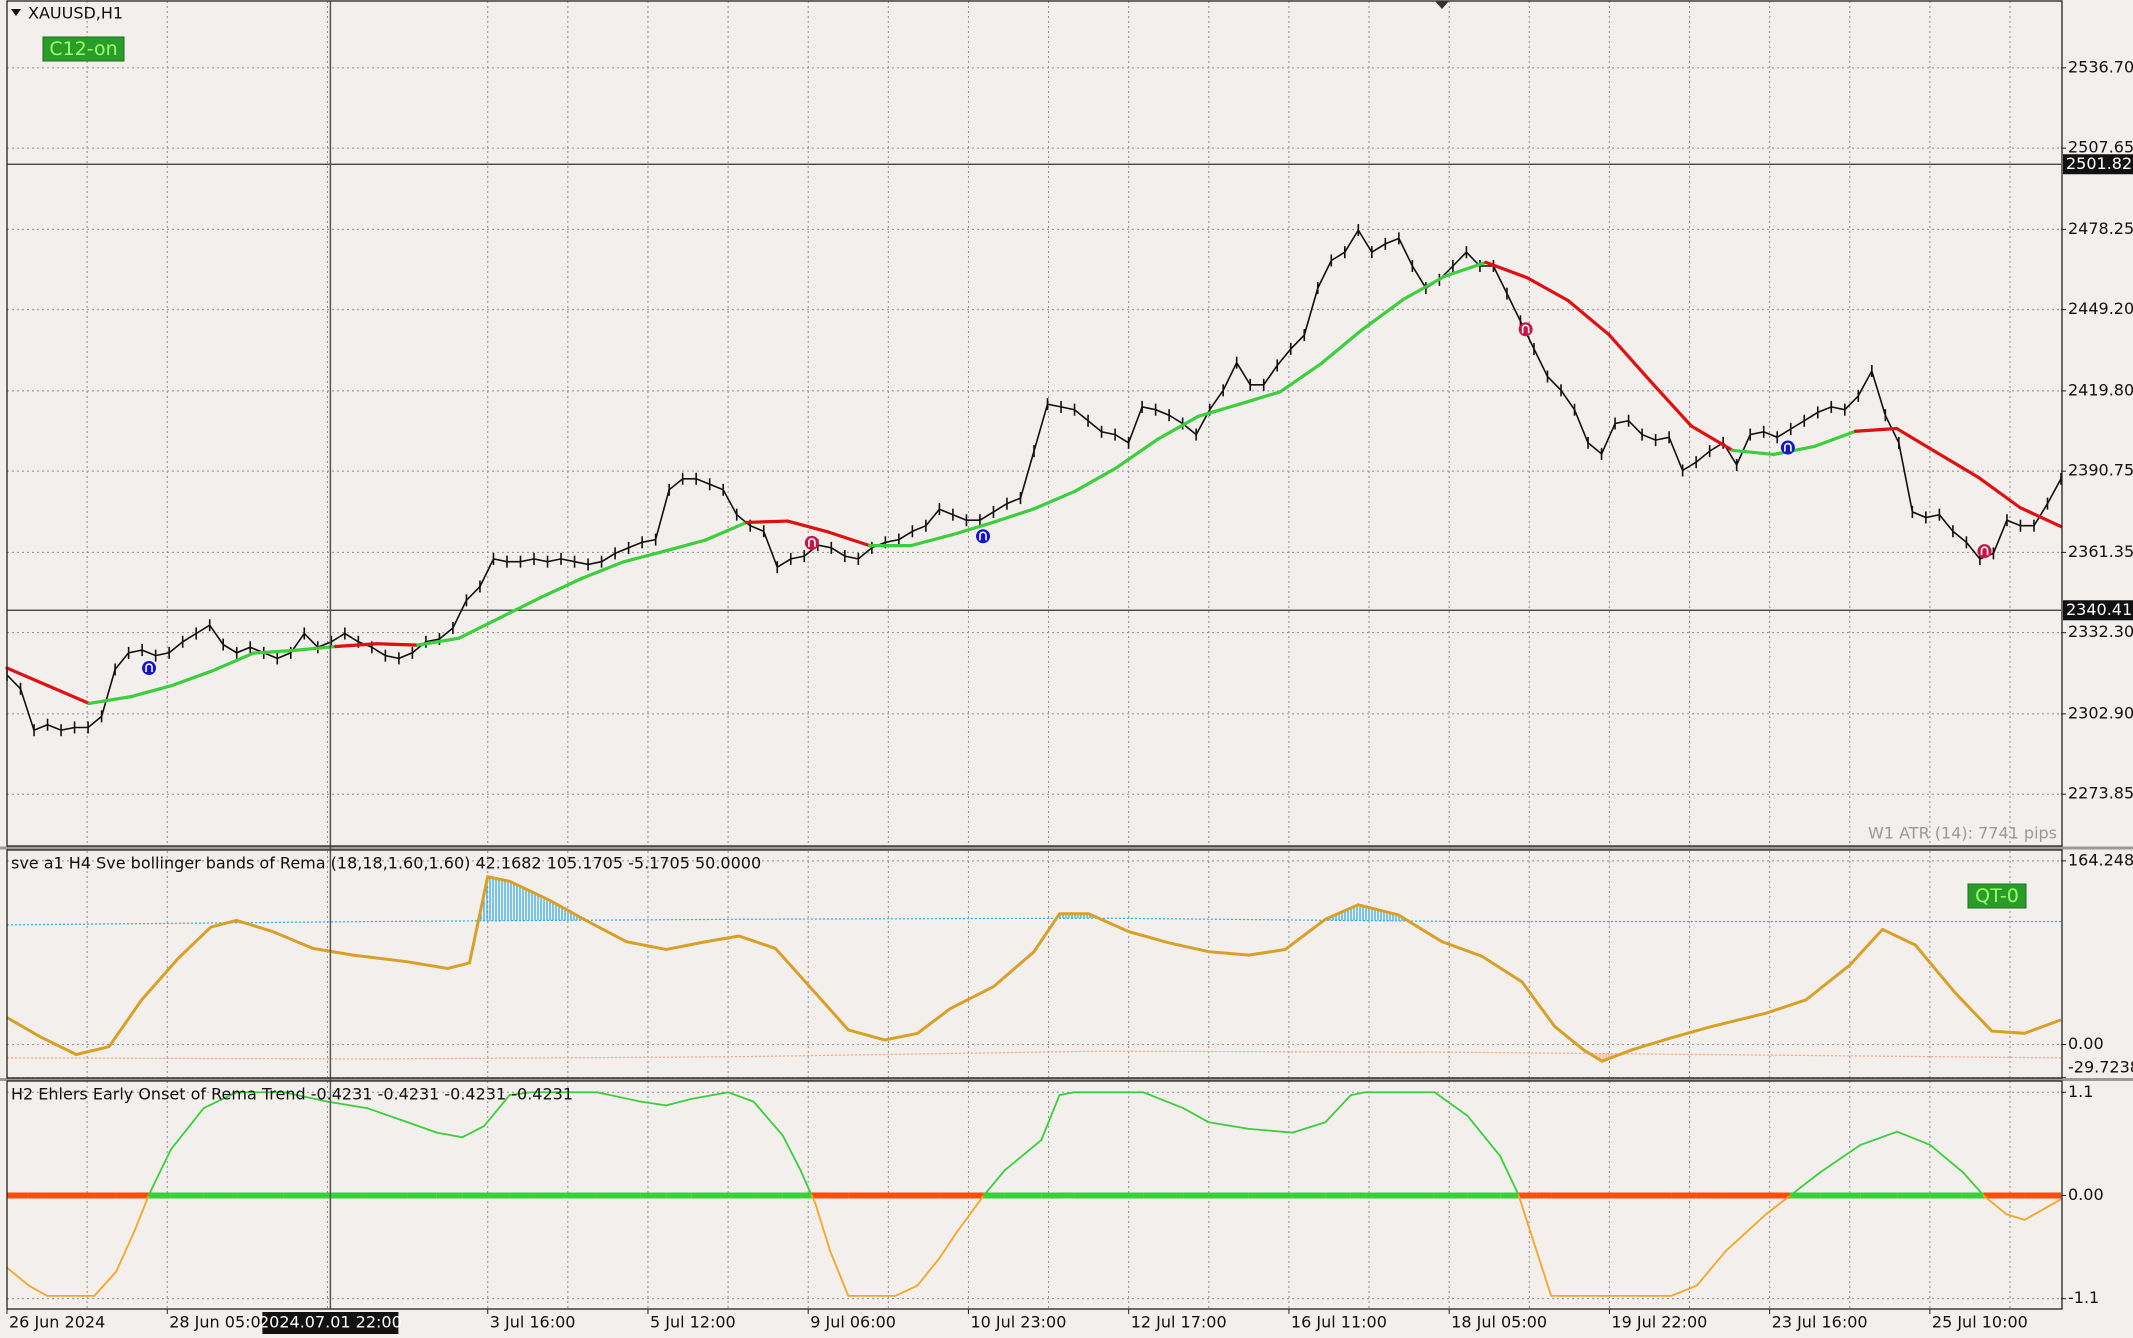 This screenshot has width=2133, height=1338. Describe the element at coordinates (16, 12) in the screenshot. I see `menu-arrow` at that location.